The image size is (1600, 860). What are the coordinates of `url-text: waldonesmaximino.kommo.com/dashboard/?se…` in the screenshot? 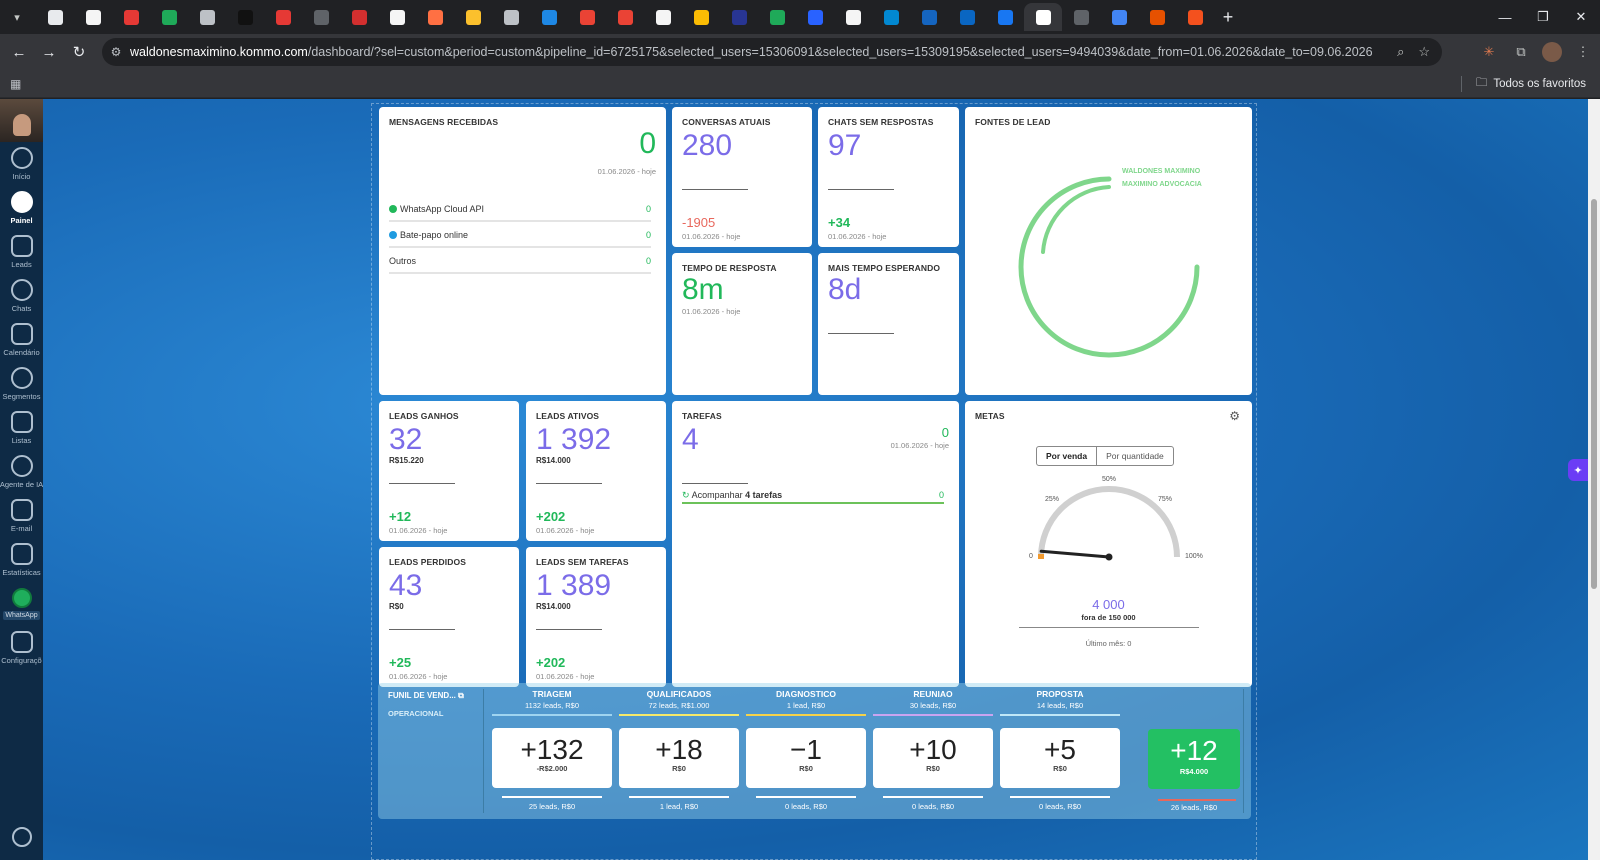 It's located at (763, 52).